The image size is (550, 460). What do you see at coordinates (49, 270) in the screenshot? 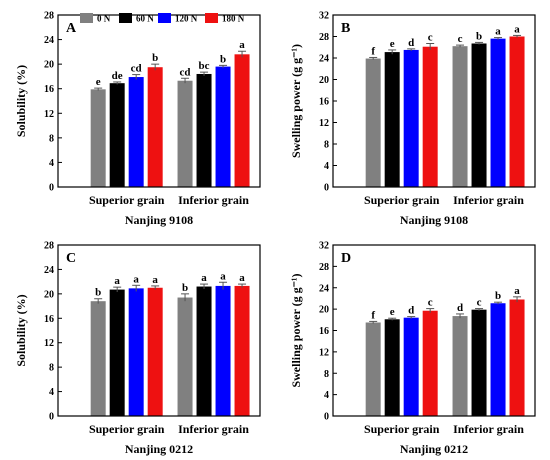
I see `y-tick-label: 24` at bounding box center [49, 270].